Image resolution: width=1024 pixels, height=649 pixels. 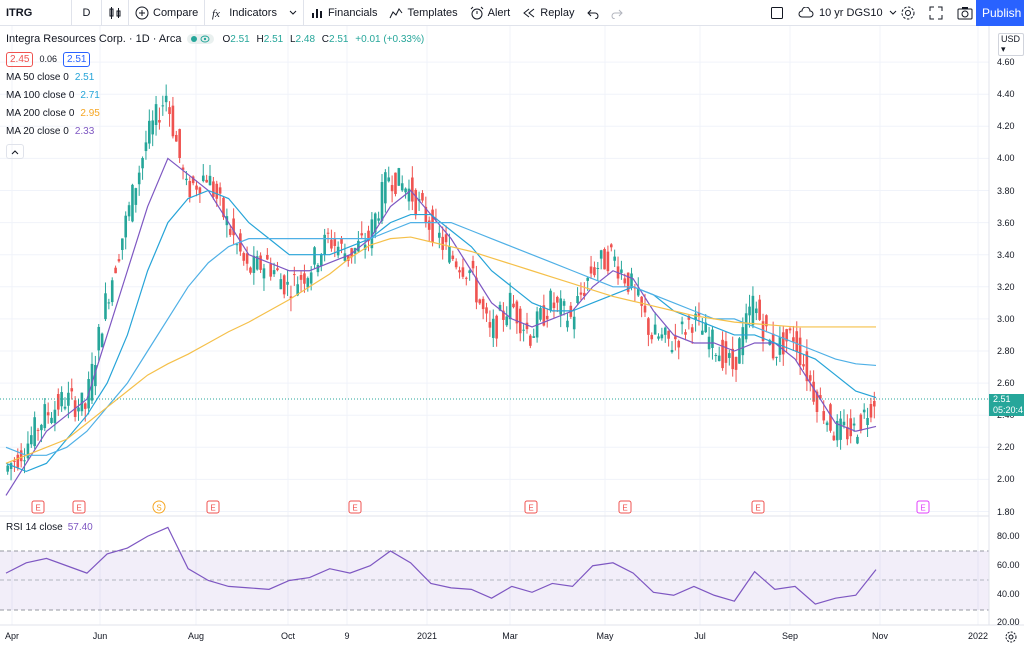 What do you see at coordinates (936, 13) in the screenshot?
I see `fullscreen-button` at bounding box center [936, 13].